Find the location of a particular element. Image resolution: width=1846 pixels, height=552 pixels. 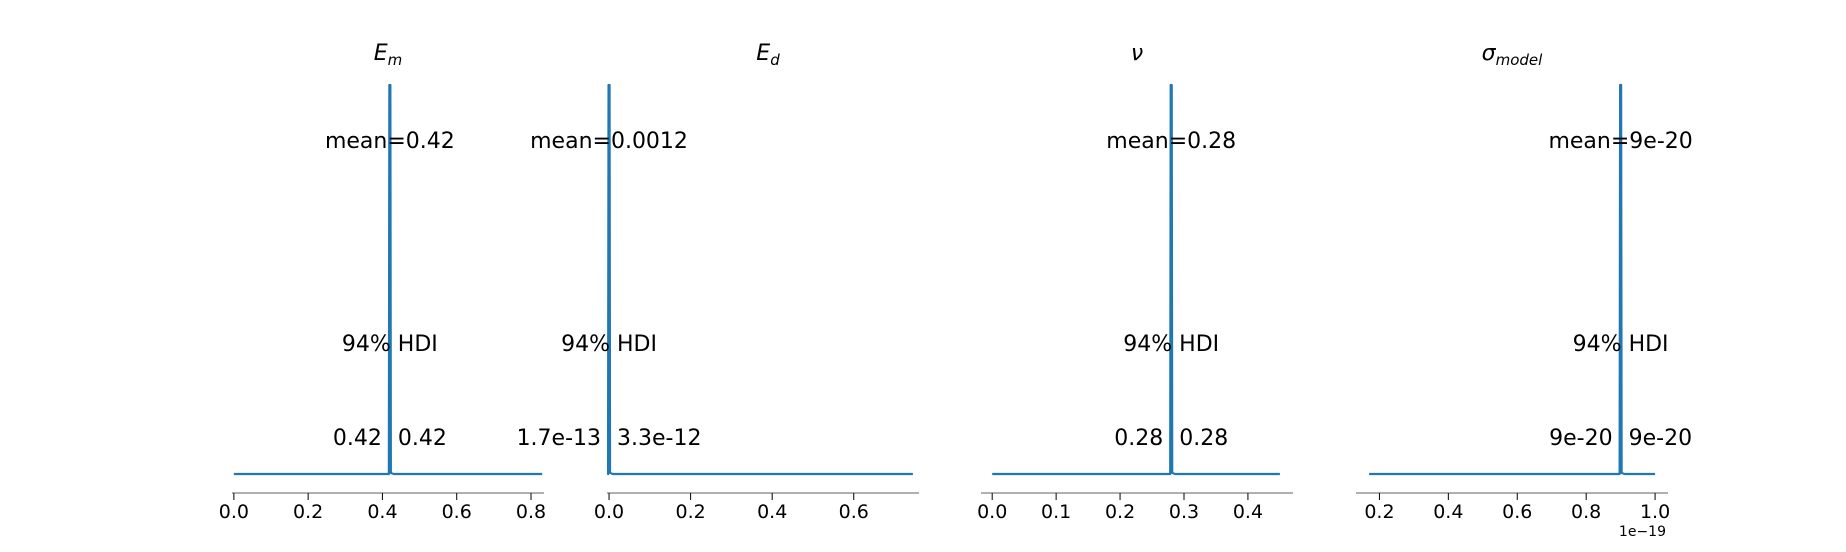

panel-title: ν is located at coordinates (1137, 53).